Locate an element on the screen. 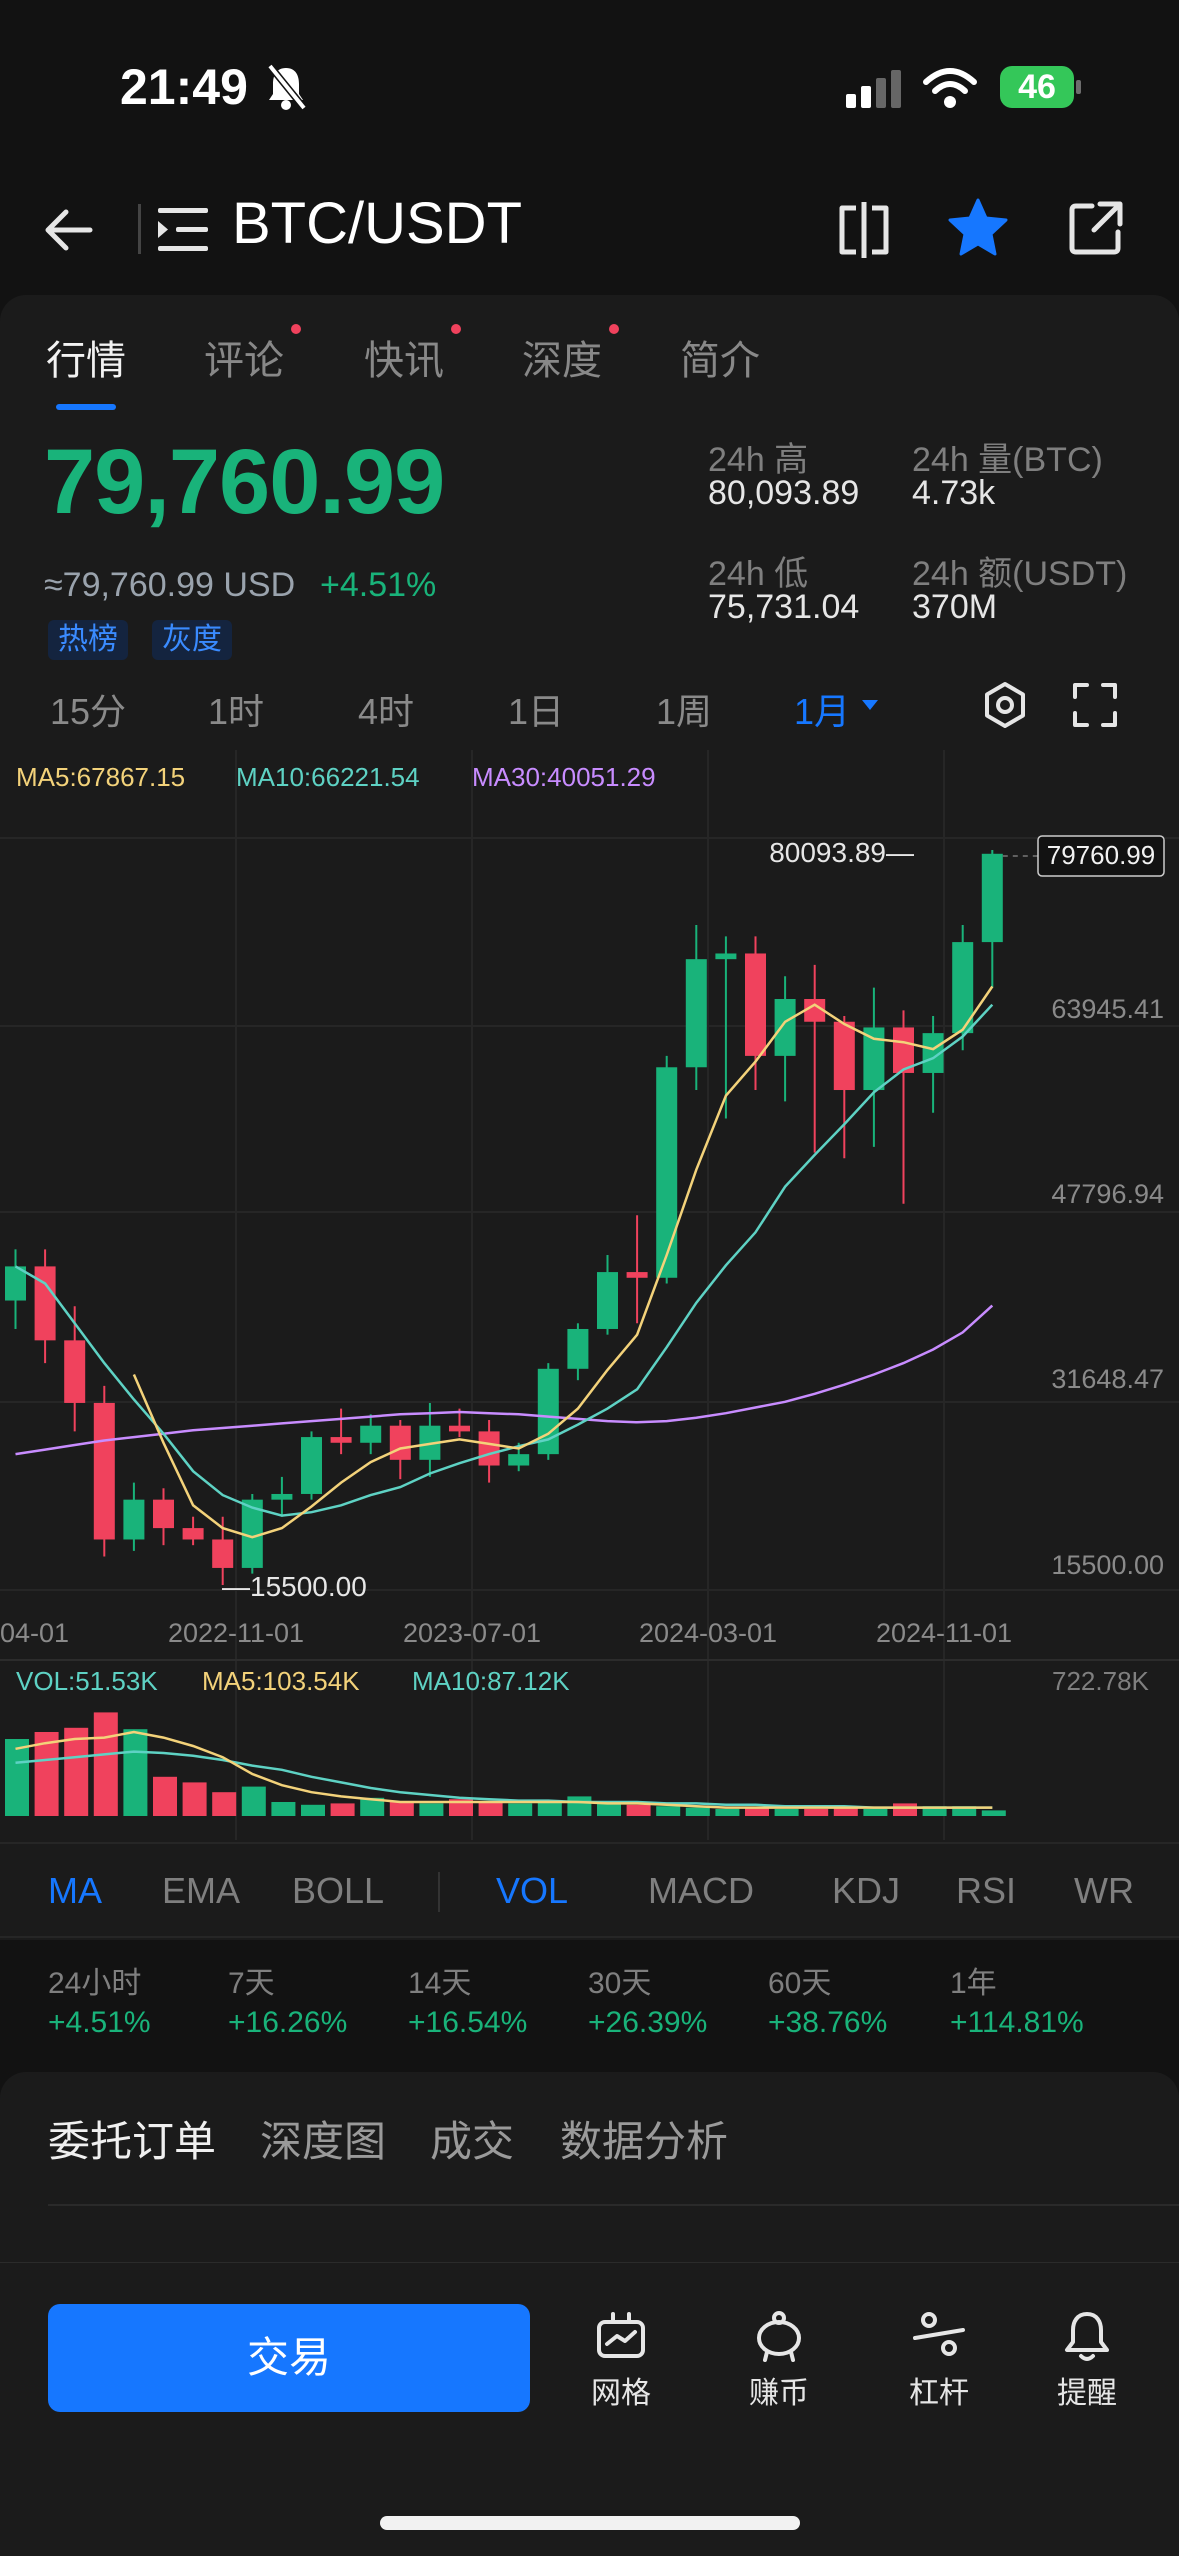  fullscreen-icon is located at coordinates (1095, 705).